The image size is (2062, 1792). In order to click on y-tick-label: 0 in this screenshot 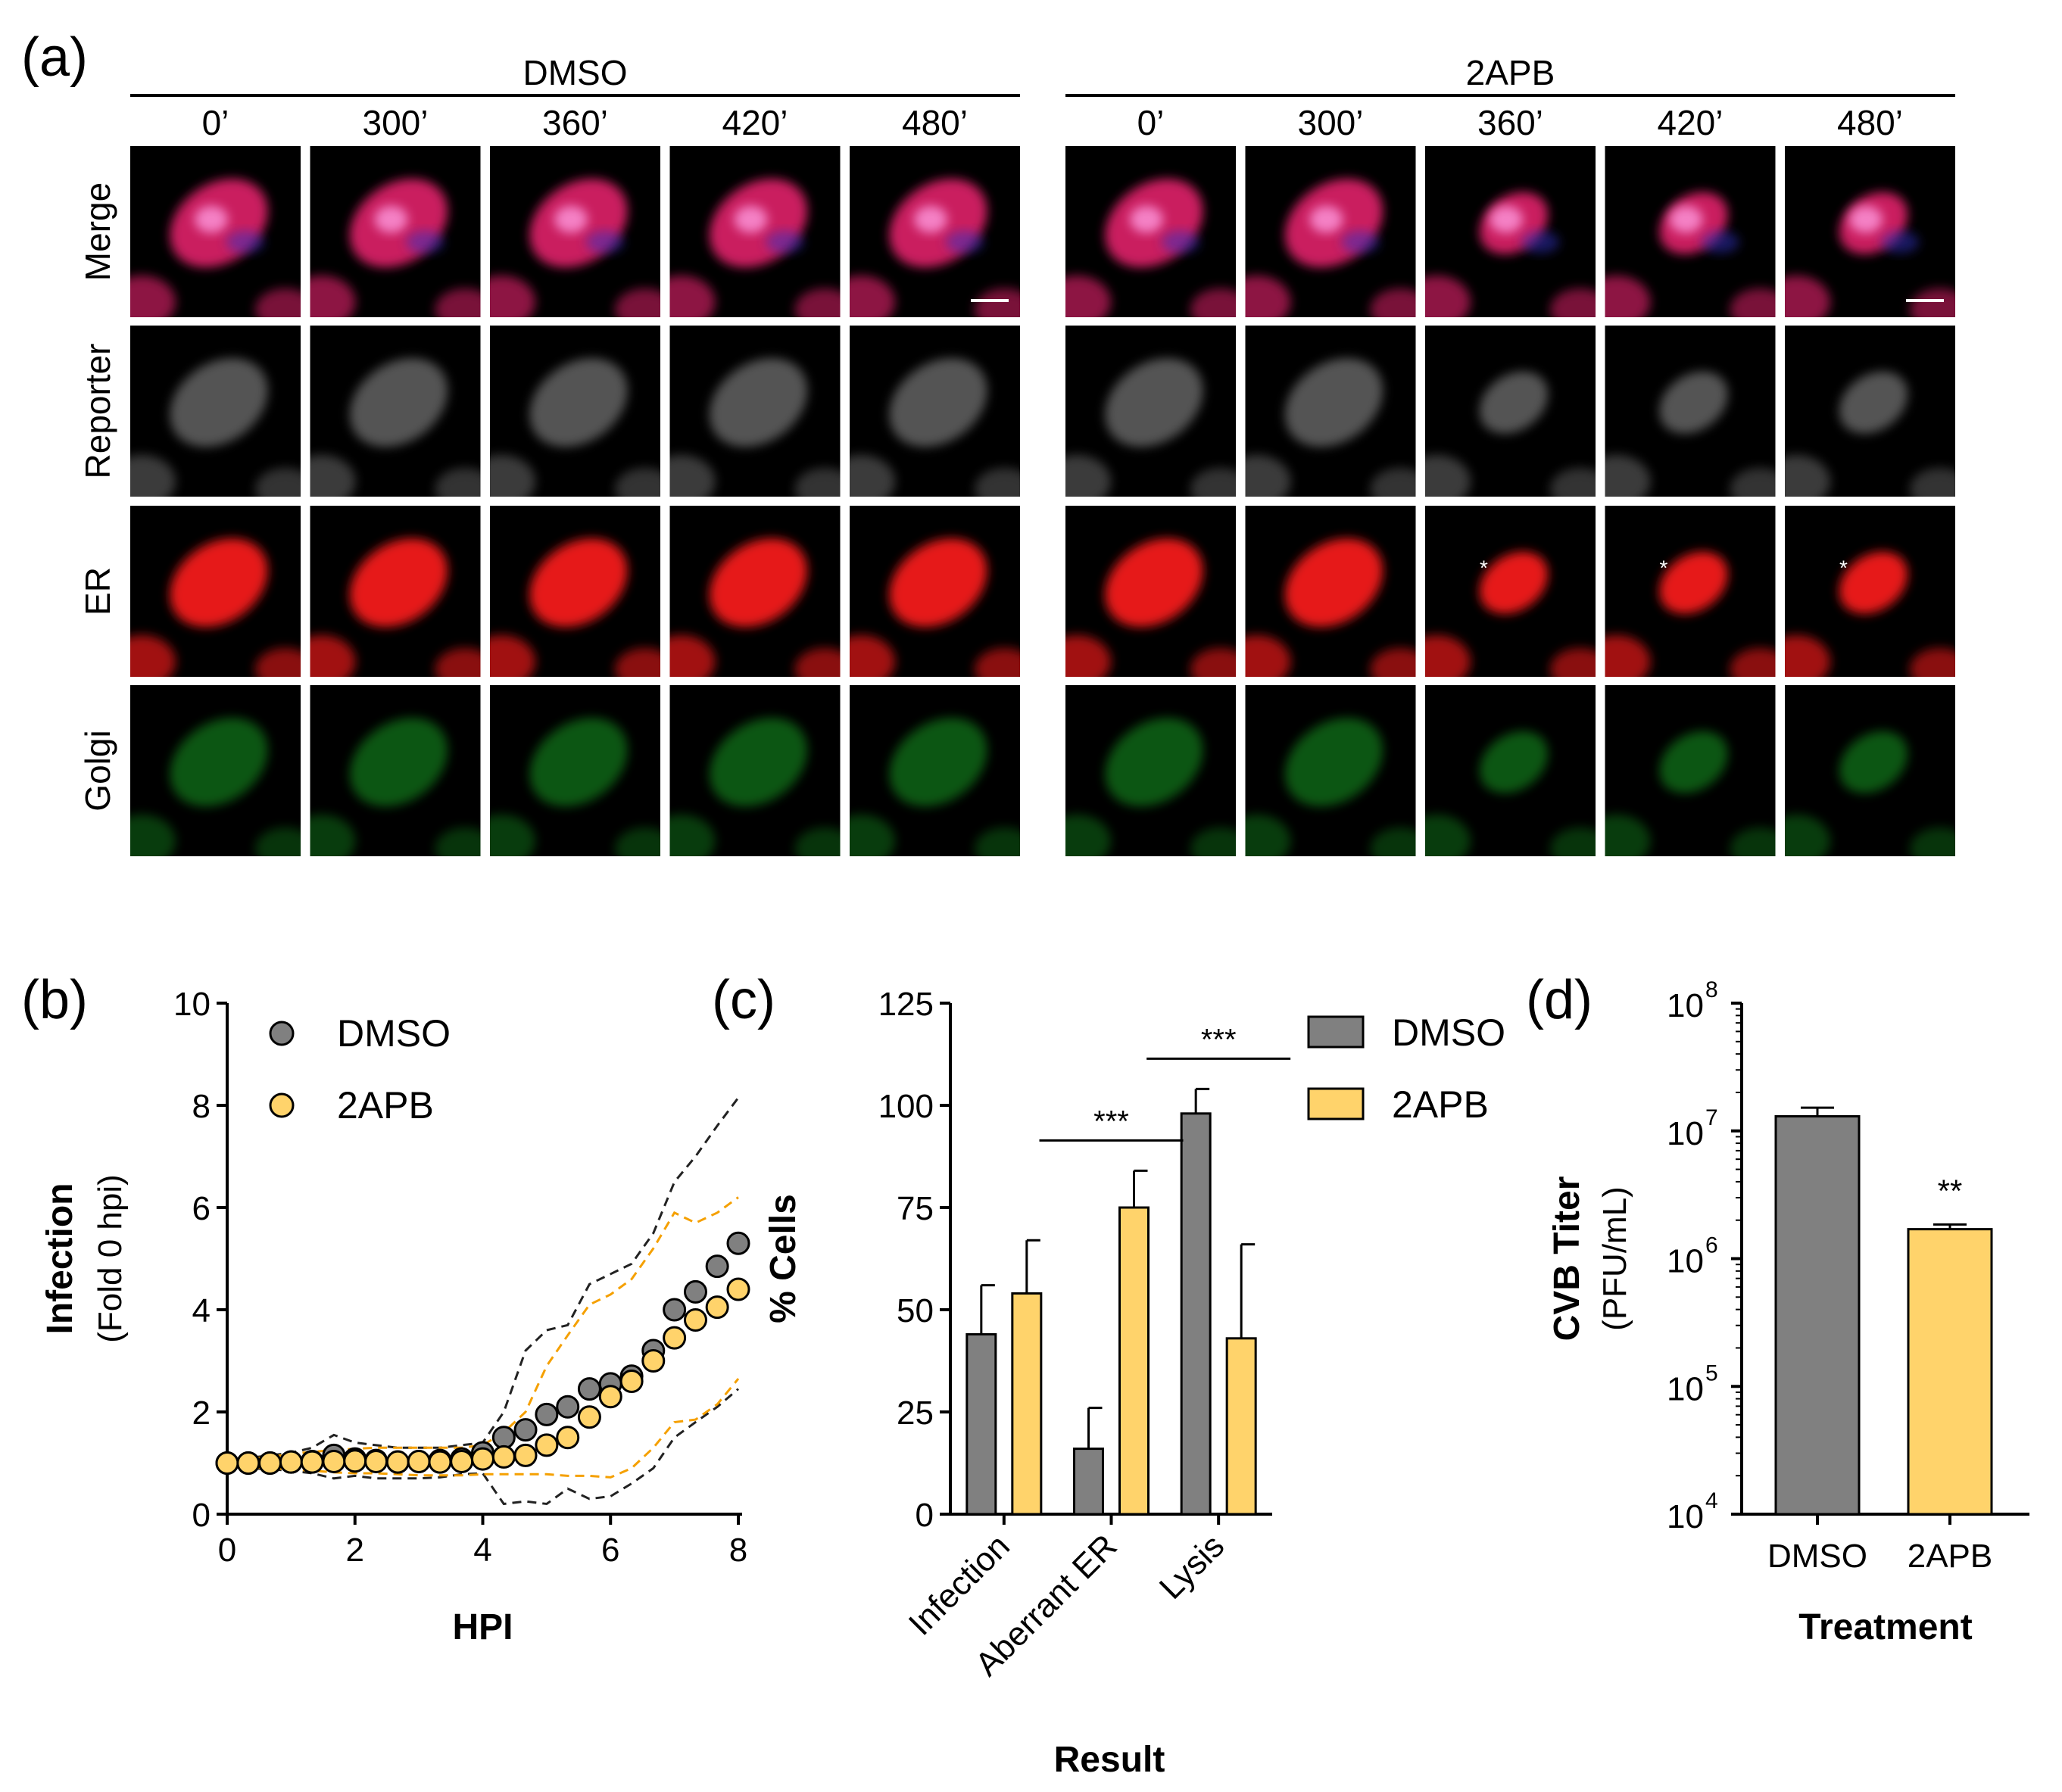, I will do `click(925, 1516)`.